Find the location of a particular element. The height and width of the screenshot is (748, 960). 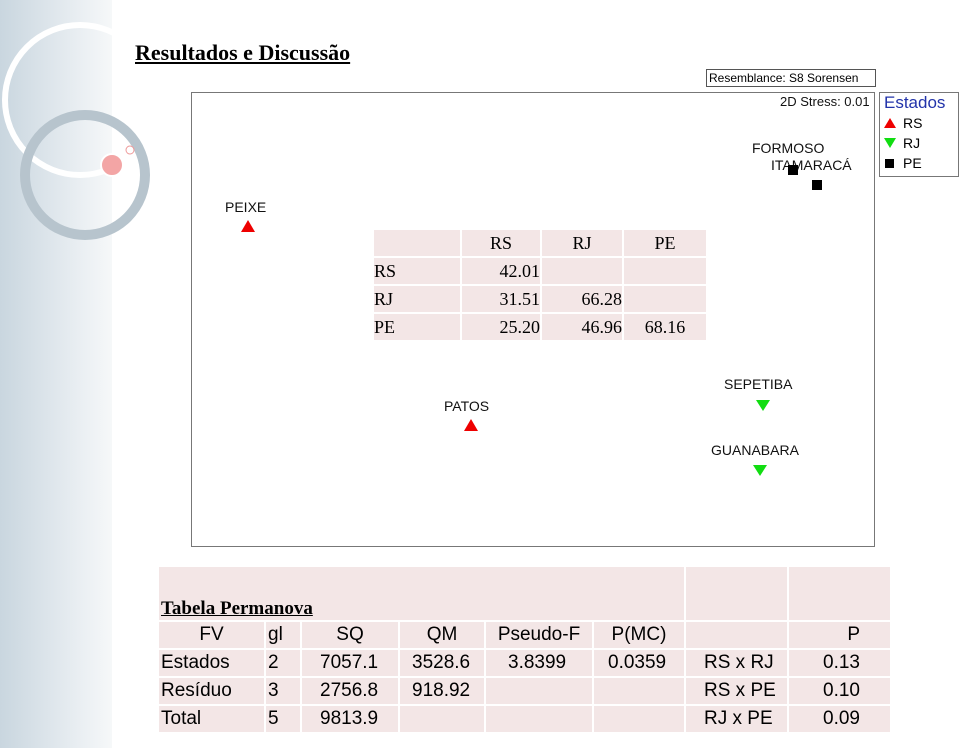

cell: 3.8399 is located at coordinates (539, 663).